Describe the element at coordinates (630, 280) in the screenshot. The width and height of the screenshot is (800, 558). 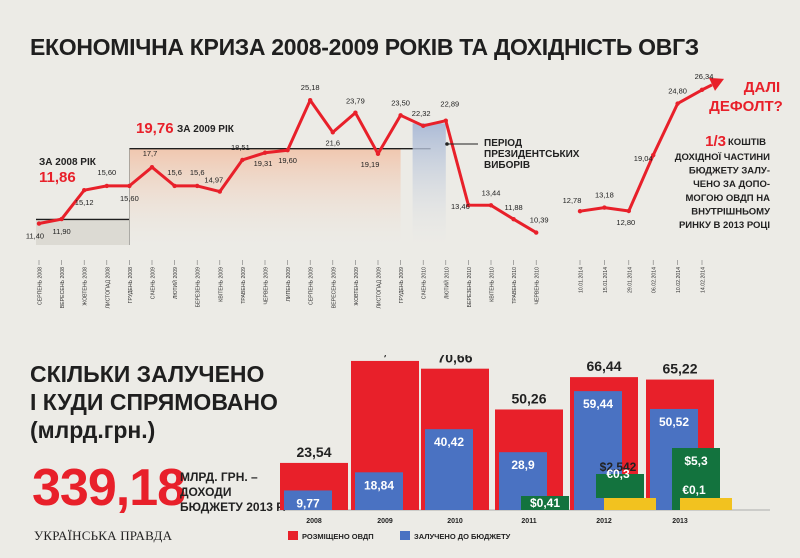
I see `x-tick-label: 29.01.2014` at that location.